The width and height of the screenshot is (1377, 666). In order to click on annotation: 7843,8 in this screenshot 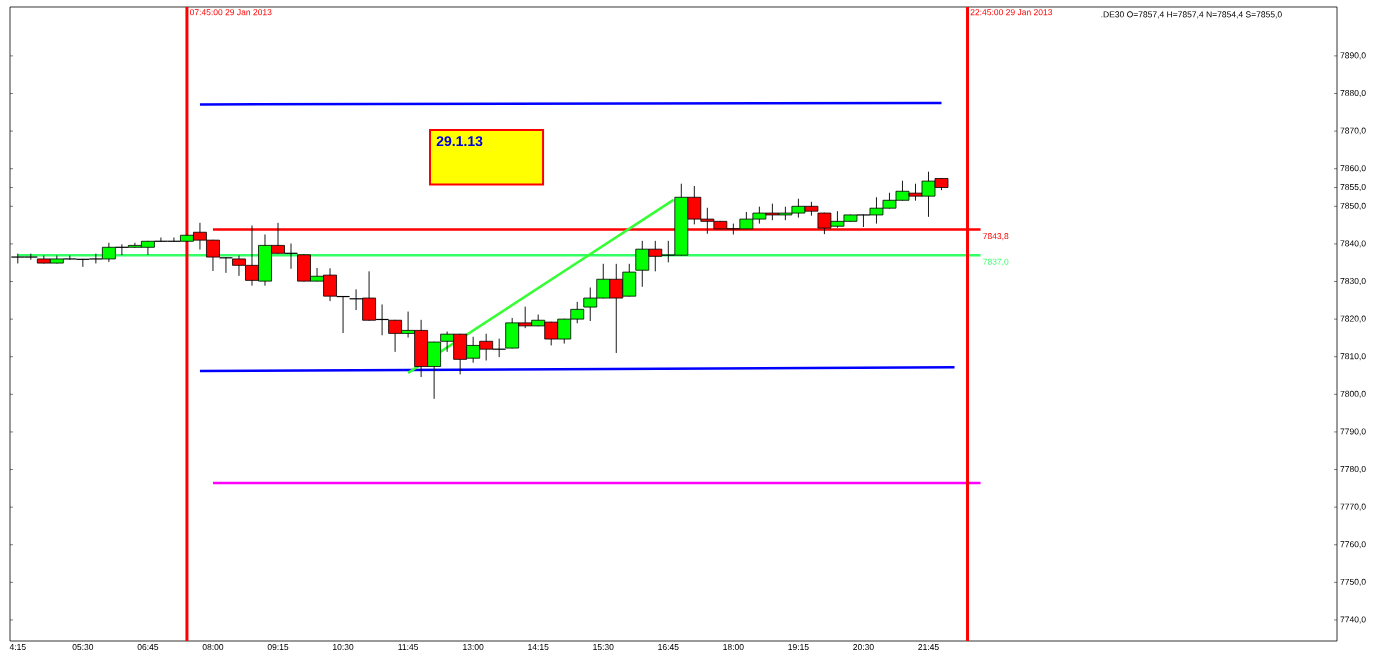, I will do `click(996, 237)`.